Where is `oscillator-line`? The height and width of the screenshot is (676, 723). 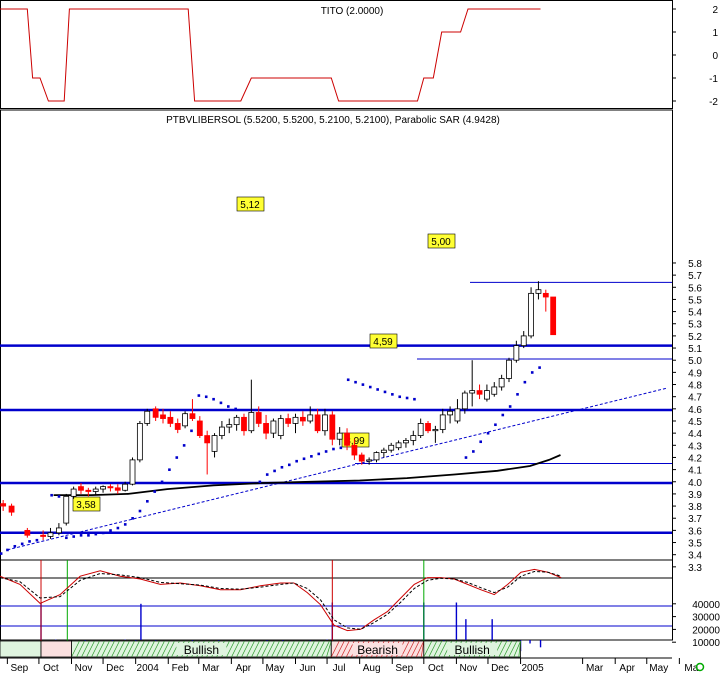 oscillator-line is located at coordinates (281, 600).